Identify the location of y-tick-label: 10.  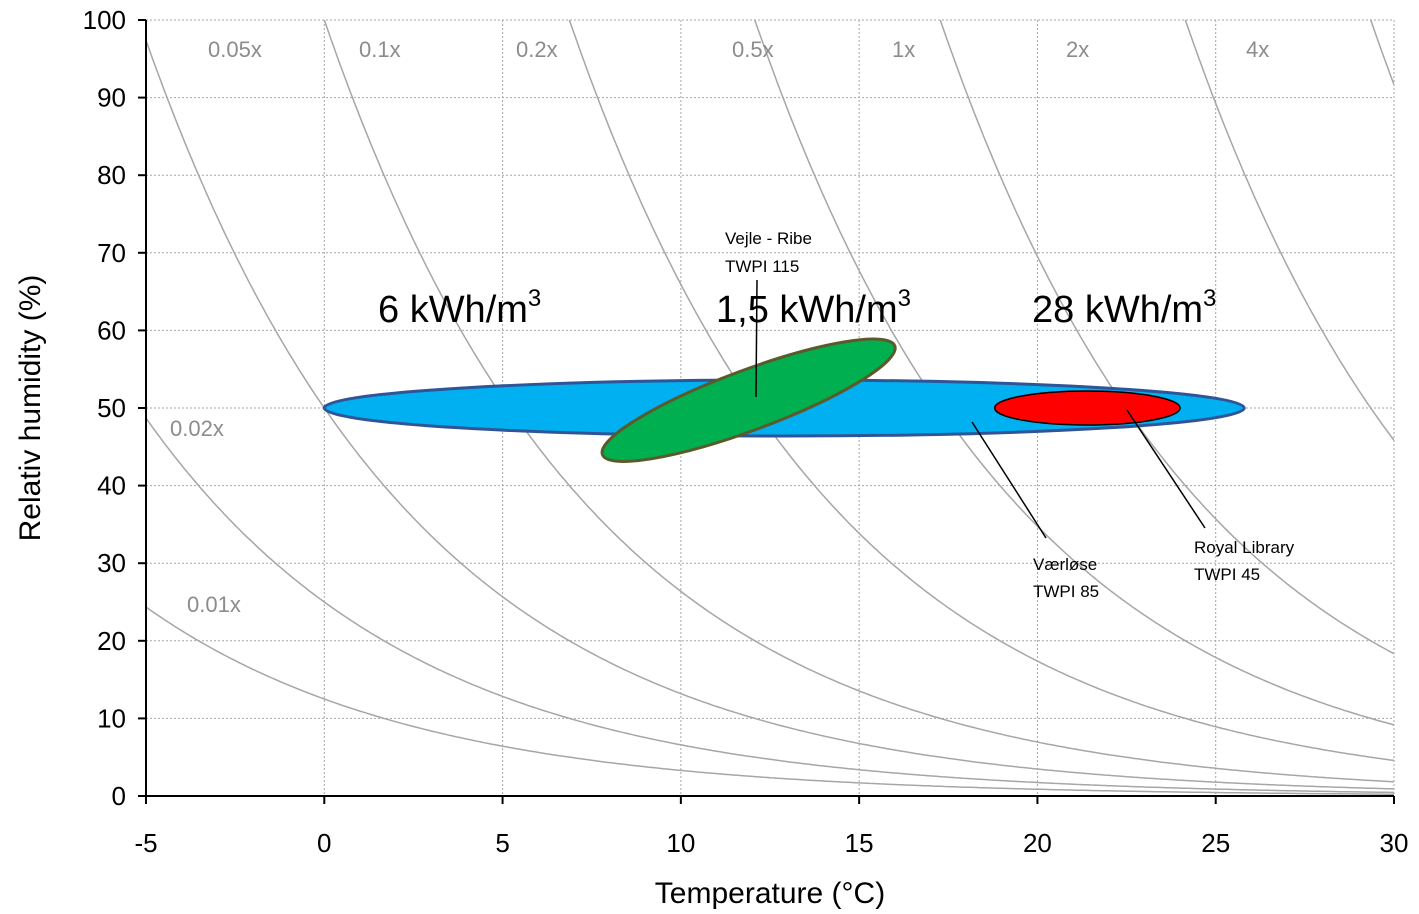
(111, 718).